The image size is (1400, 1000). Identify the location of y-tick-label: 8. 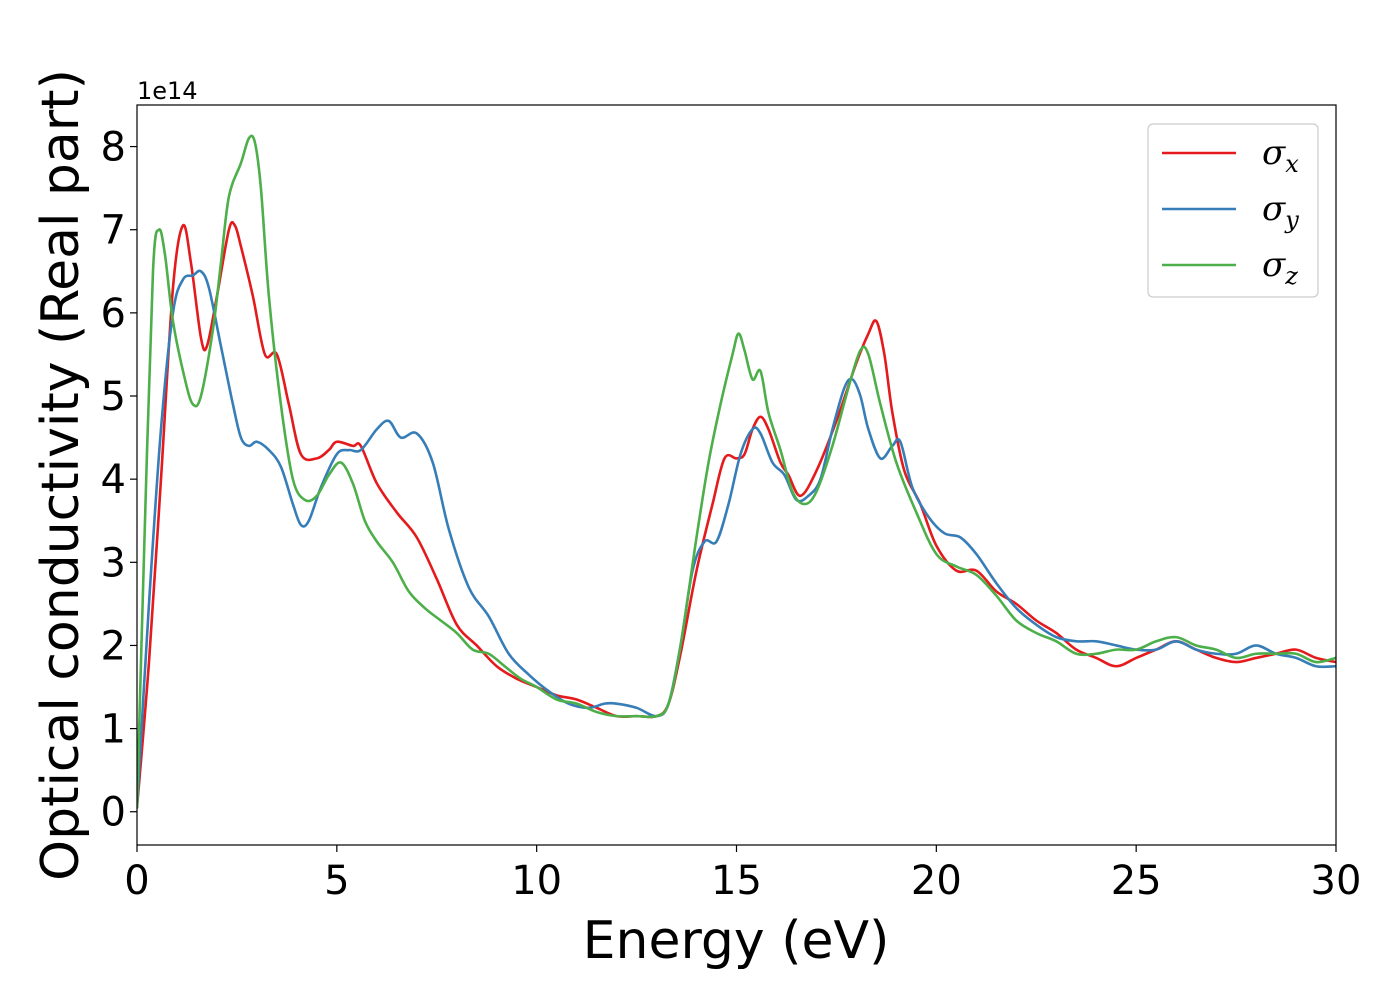
(113, 148).